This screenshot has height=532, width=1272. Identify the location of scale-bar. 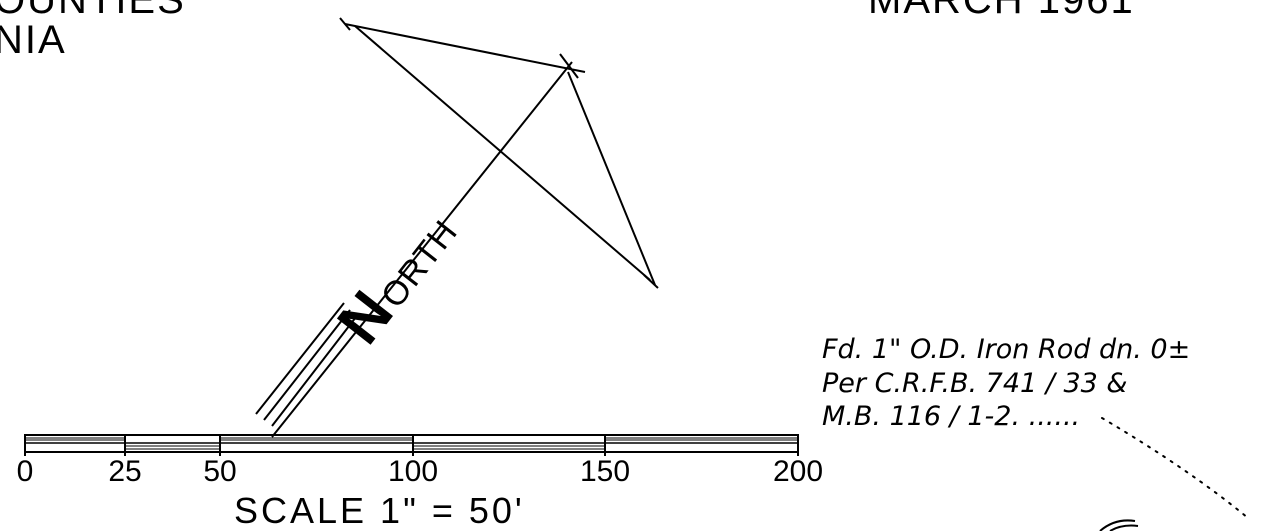
(411, 445).